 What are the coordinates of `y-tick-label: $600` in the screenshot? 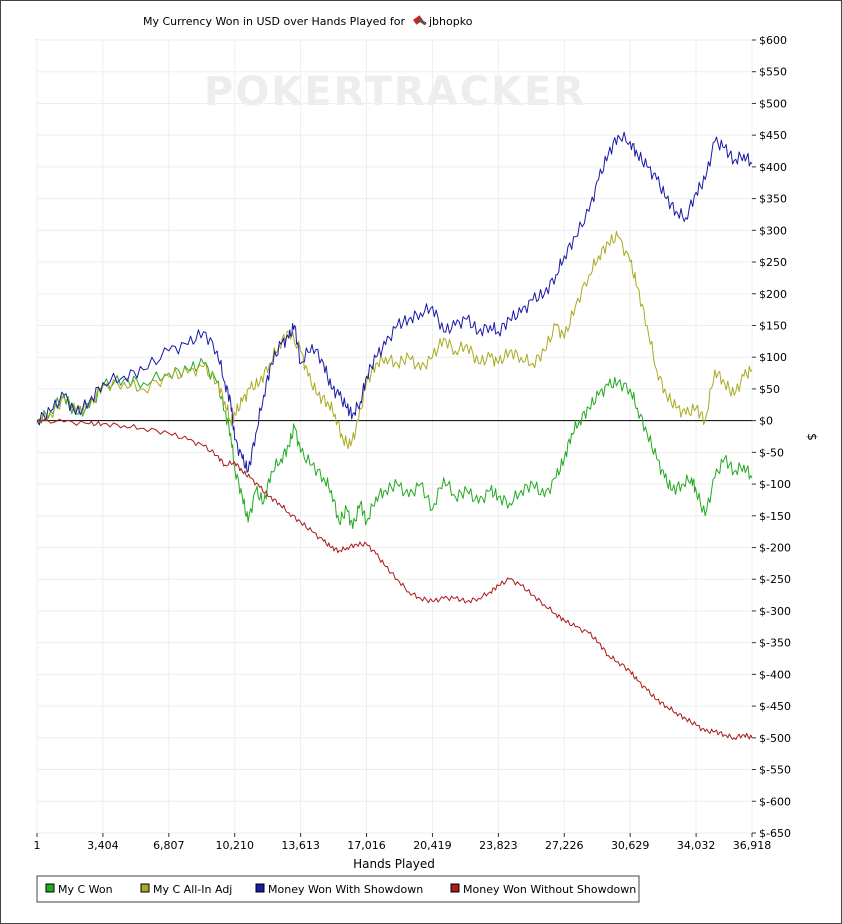 It's located at (773, 40).